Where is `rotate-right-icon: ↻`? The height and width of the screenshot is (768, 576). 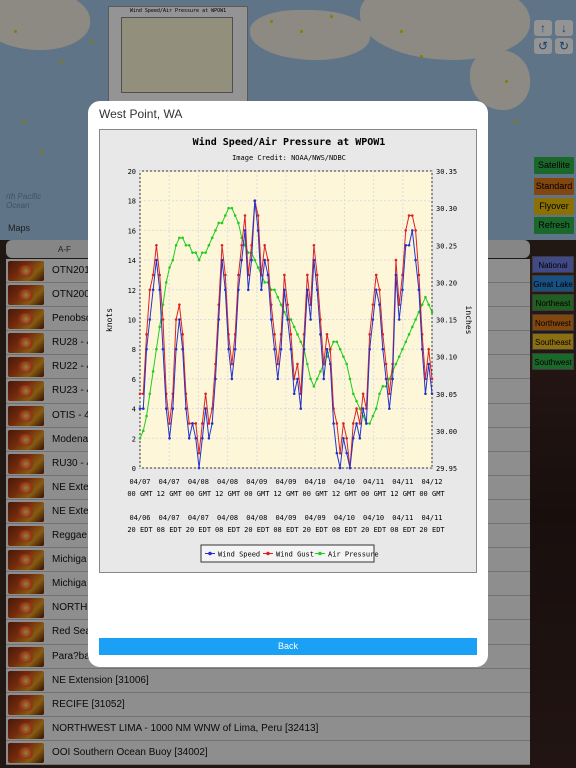 rotate-right-icon: ↻ is located at coordinates (564, 46).